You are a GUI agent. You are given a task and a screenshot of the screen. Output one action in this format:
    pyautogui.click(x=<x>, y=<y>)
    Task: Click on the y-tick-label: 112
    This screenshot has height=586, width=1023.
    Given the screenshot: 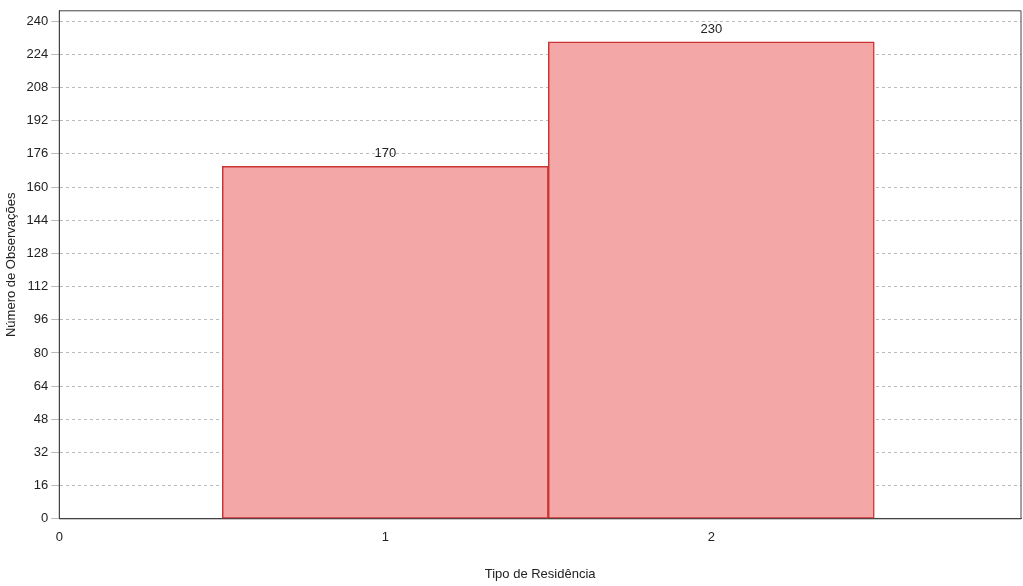 What is the action you would take?
    pyautogui.click(x=38, y=286)
    